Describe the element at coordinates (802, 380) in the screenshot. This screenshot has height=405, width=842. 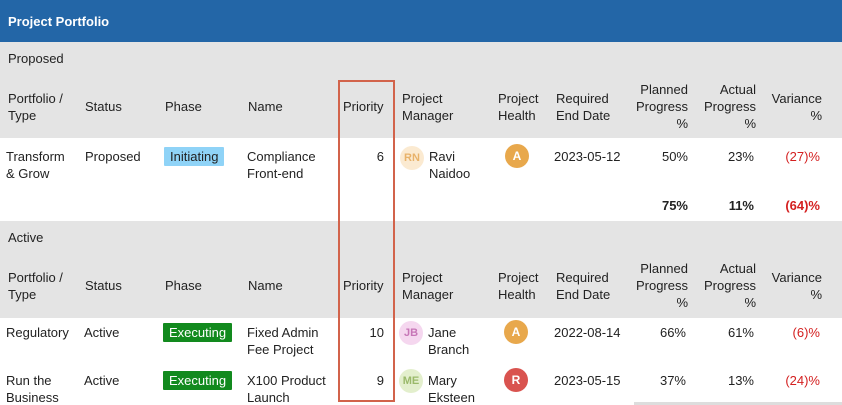
I see `variance-cell: (24)%` at that location.